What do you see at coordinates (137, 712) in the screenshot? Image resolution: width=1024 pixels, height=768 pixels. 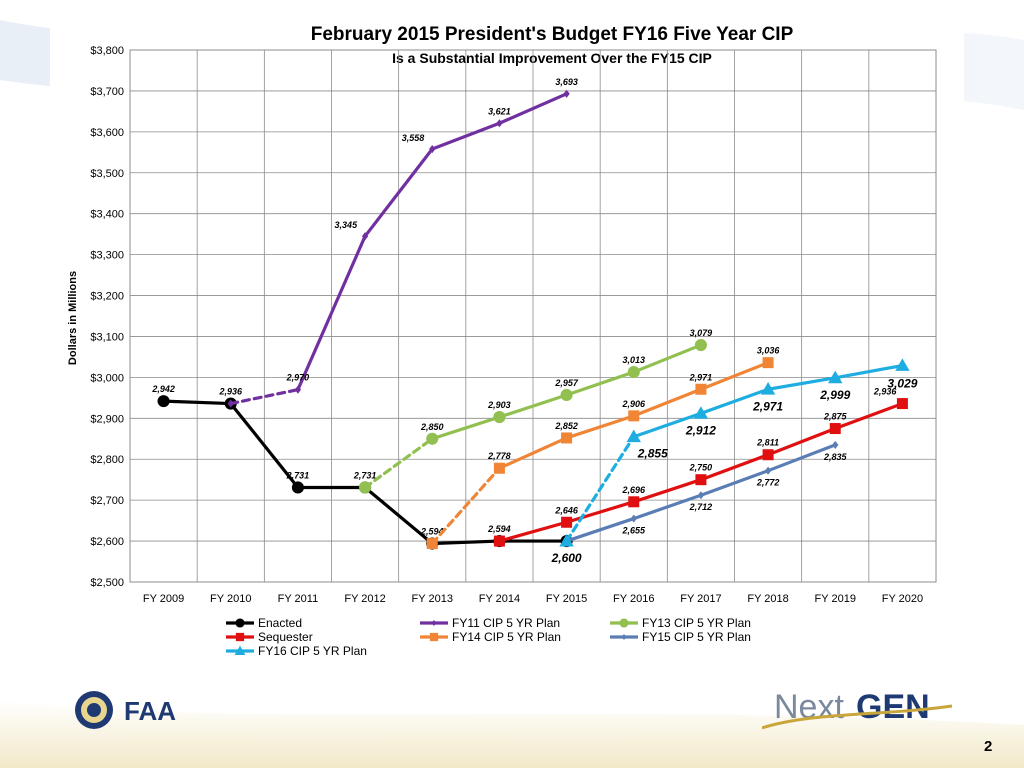 I see `faa-logo: FAA` at bounding box center [137, 712].